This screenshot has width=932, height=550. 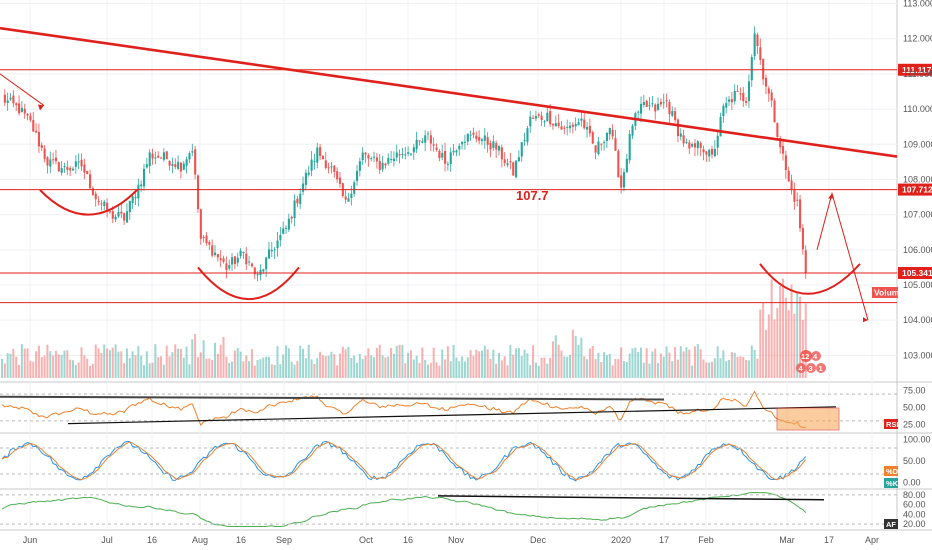 I want to click on af-trendline, so click(x=631, y=498).